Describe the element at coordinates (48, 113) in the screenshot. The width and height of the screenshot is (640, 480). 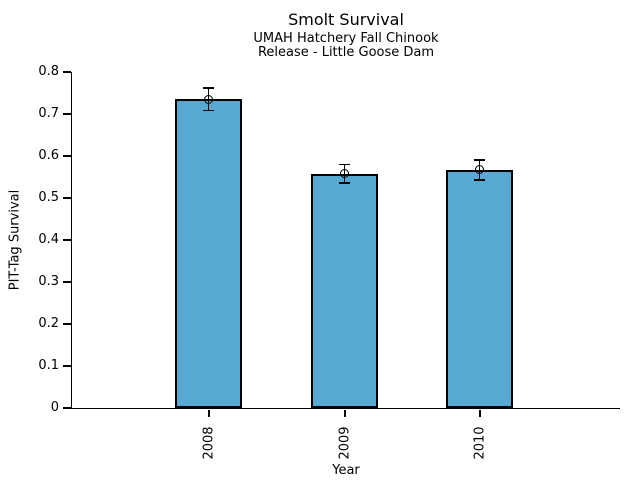
I see `y-tick-label: 0.7` at that location.